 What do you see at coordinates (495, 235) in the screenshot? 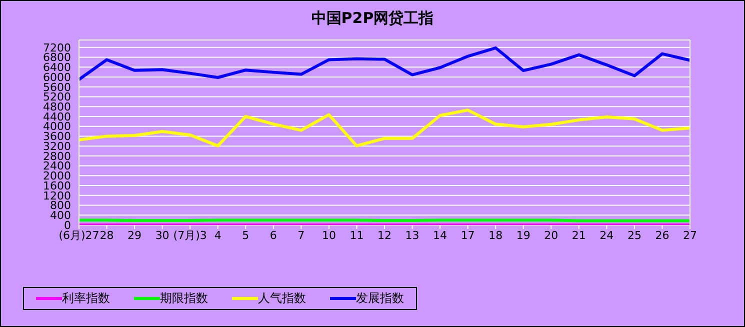
I see `x-tick-label: 18` at bounding box center [495, 235].